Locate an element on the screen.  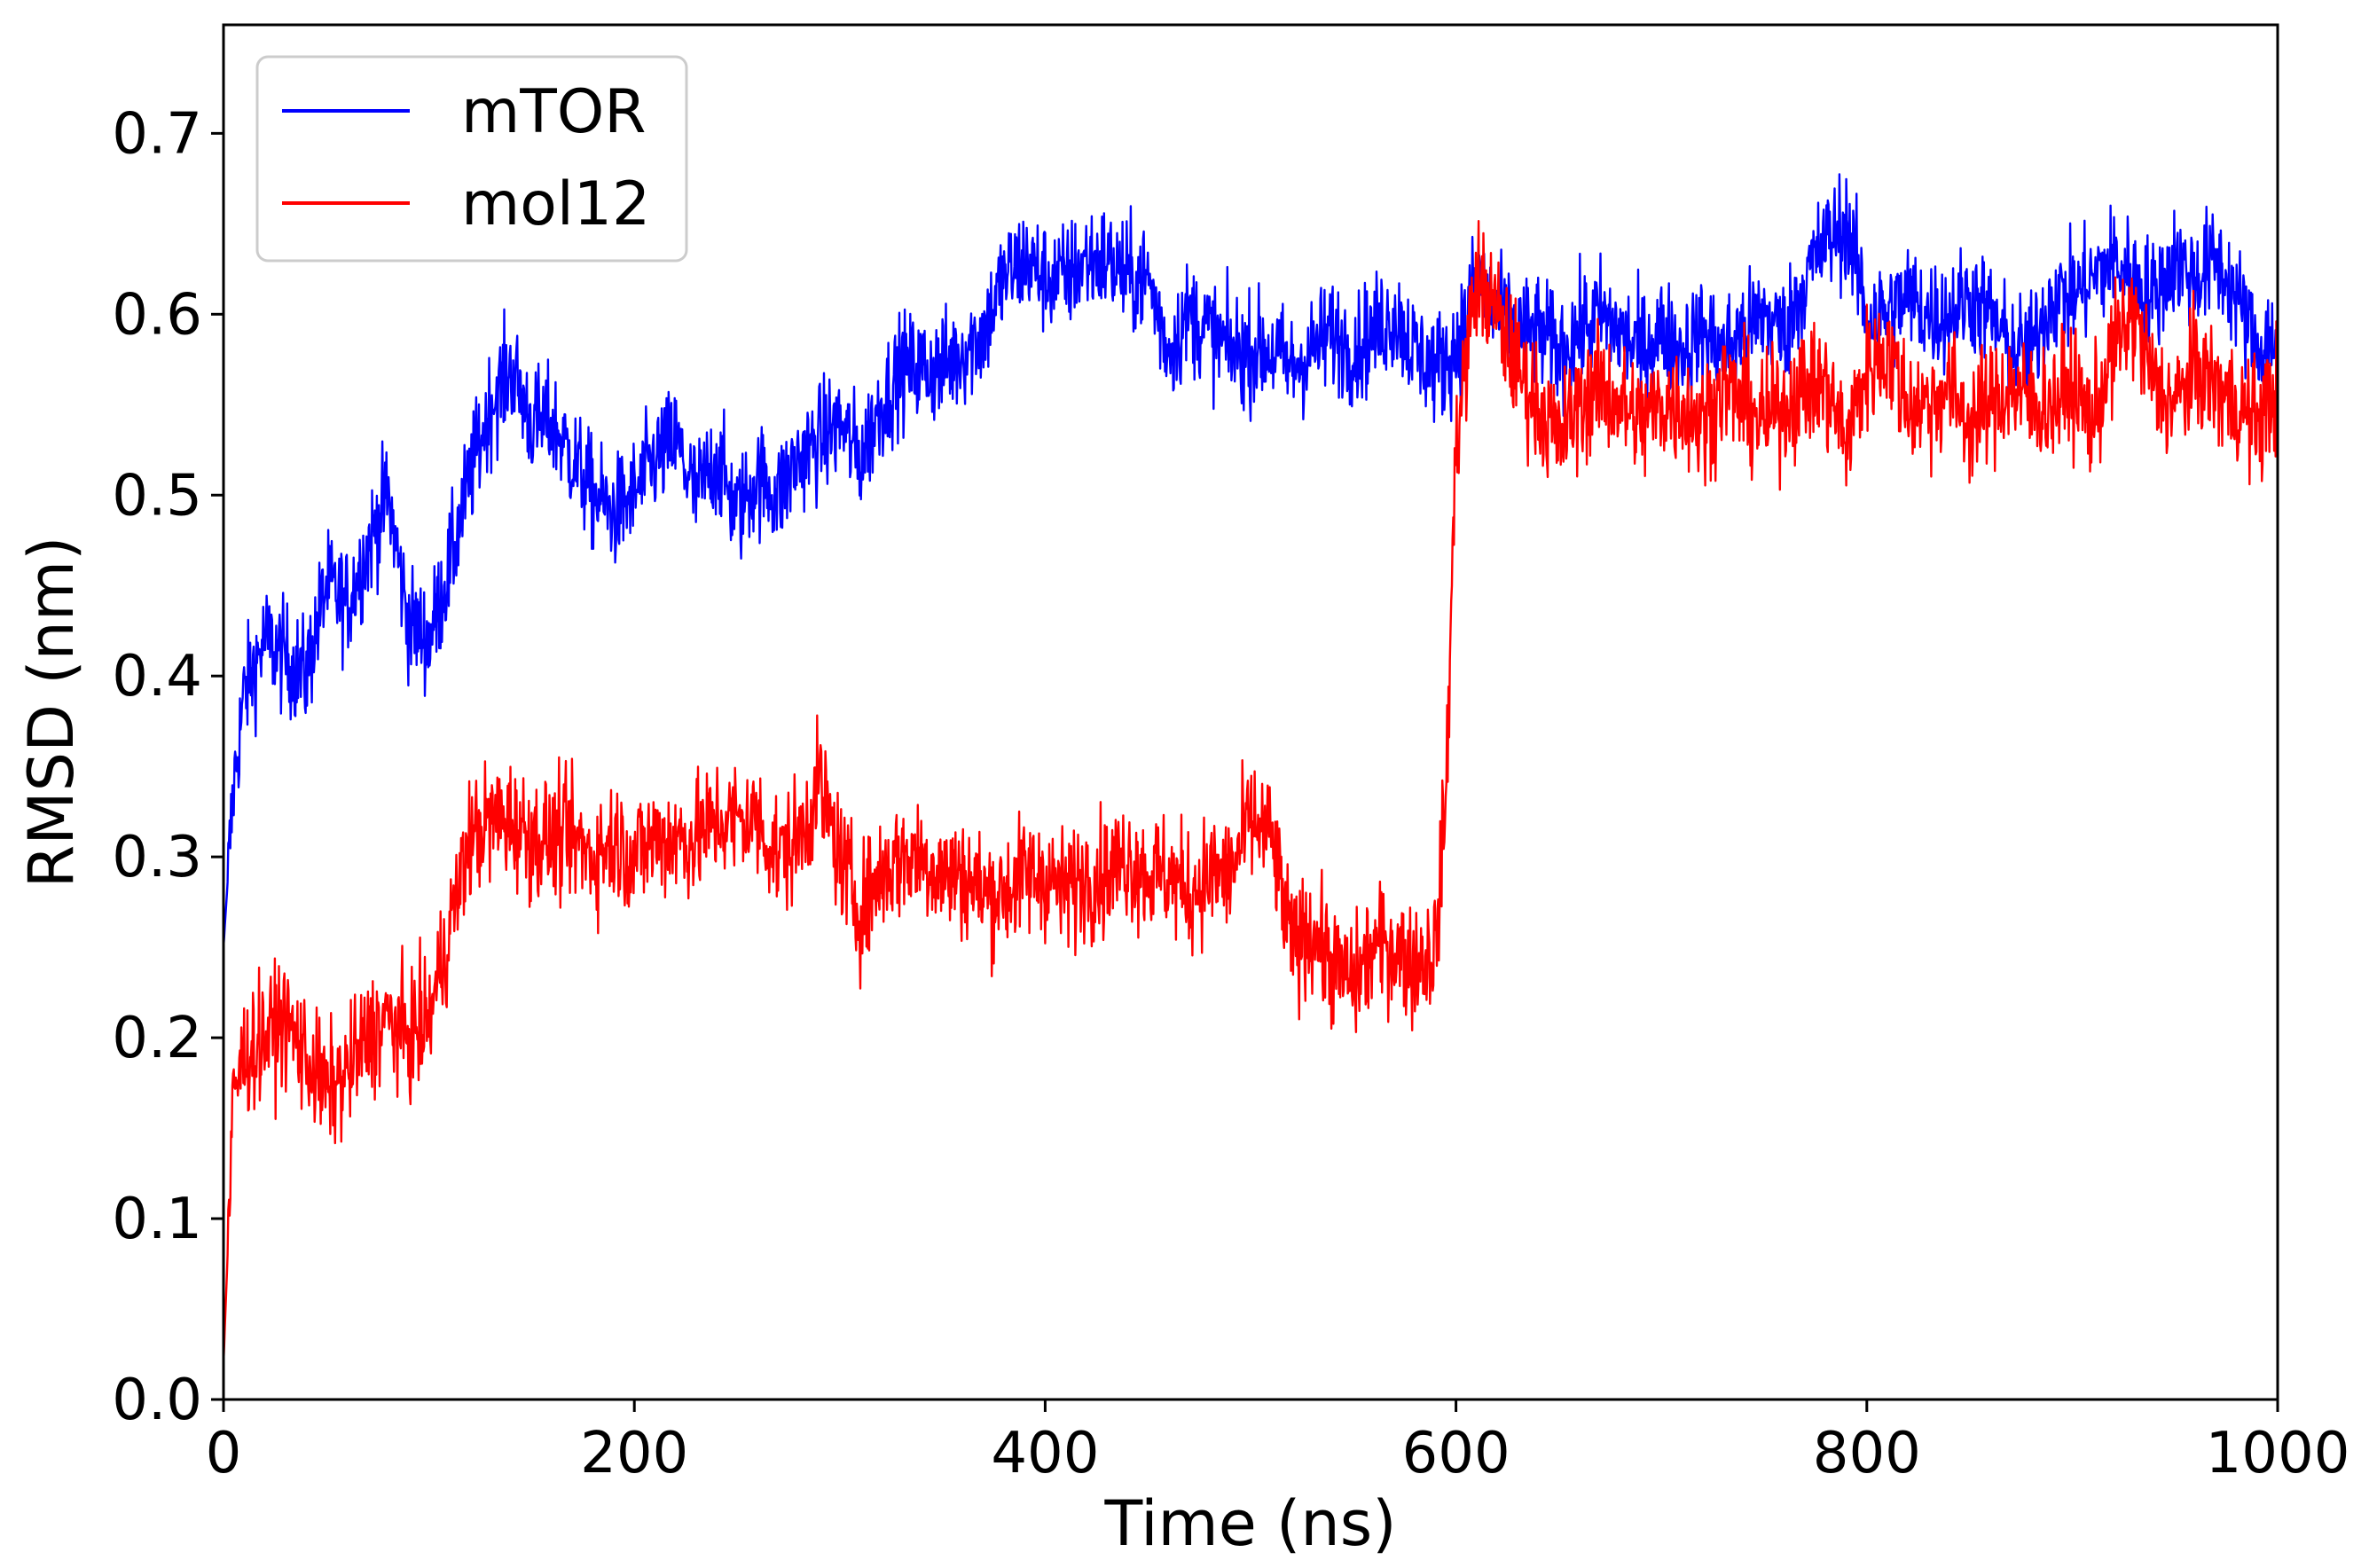
legend: mTOR mol12 is located at coordinates (471, 159).